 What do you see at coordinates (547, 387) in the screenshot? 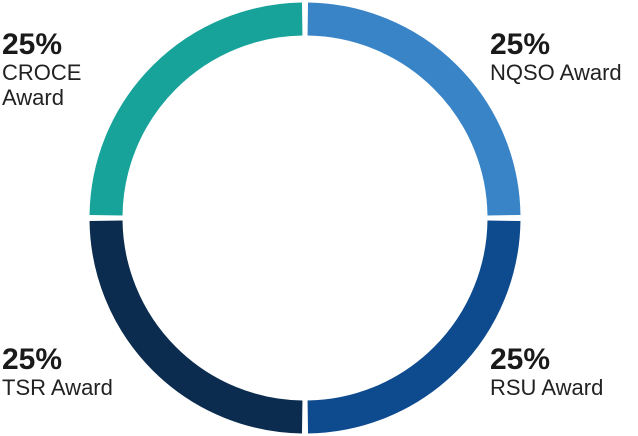
I see `category-label: RSU Award` at bounding box center [547, 387].